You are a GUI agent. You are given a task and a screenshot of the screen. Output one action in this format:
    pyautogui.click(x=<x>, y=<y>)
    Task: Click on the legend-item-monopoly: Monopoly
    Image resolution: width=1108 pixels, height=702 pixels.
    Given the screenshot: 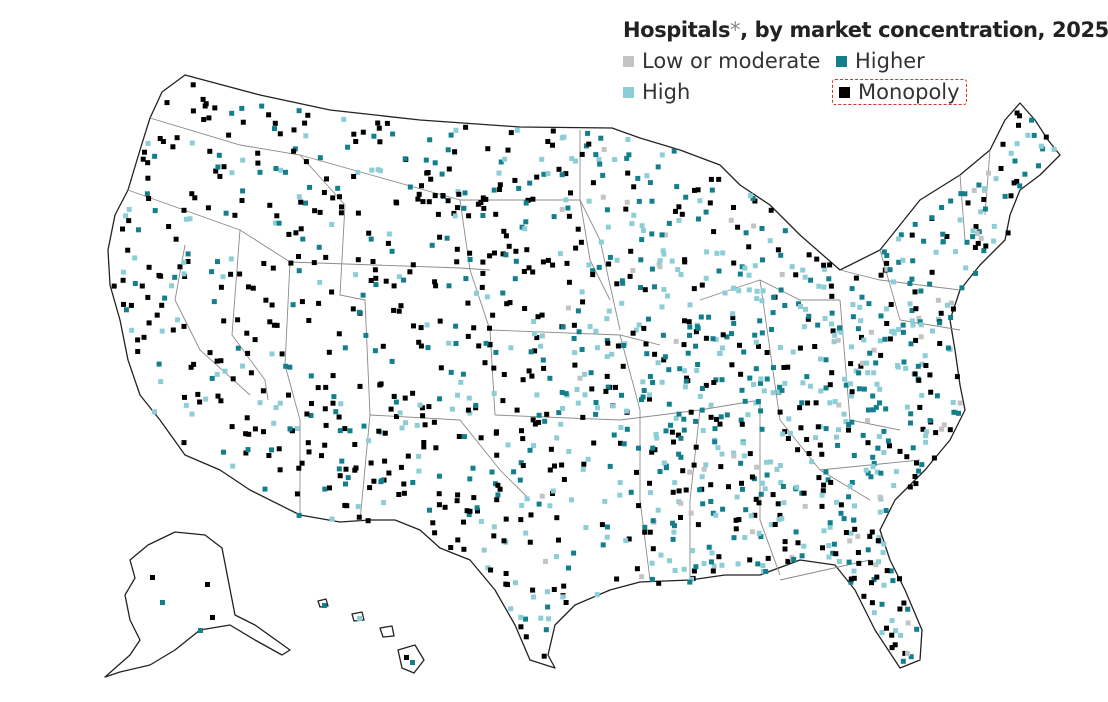 What is the action you would take?
    pyautogui.click(x=899, y=92)
    